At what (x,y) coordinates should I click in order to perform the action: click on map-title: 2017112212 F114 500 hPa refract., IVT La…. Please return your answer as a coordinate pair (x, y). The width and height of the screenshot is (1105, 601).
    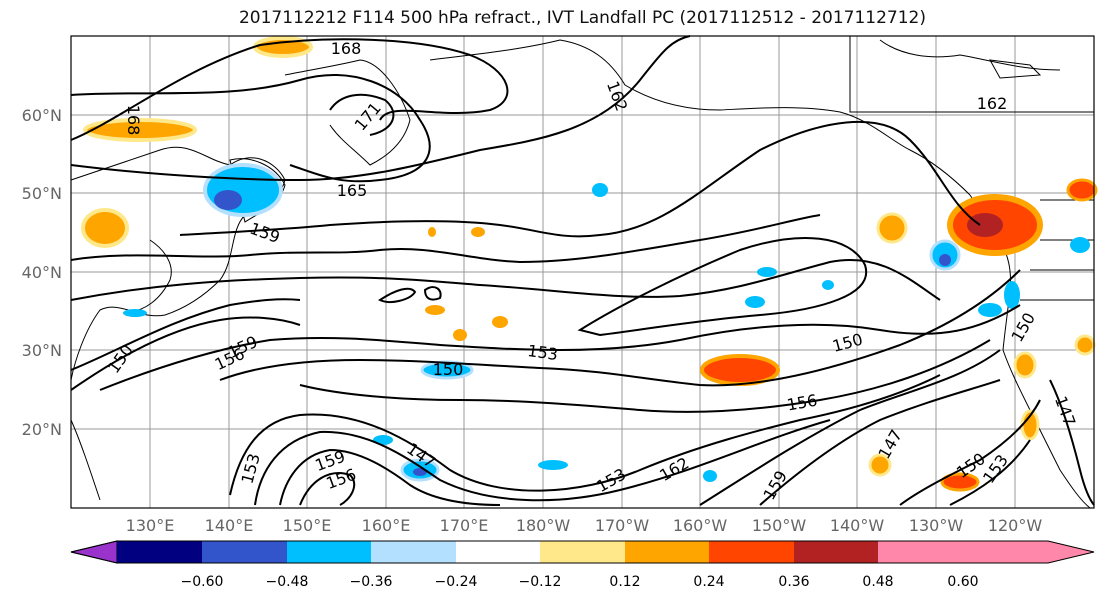
    Looking at the image, I should click on (582, 18).